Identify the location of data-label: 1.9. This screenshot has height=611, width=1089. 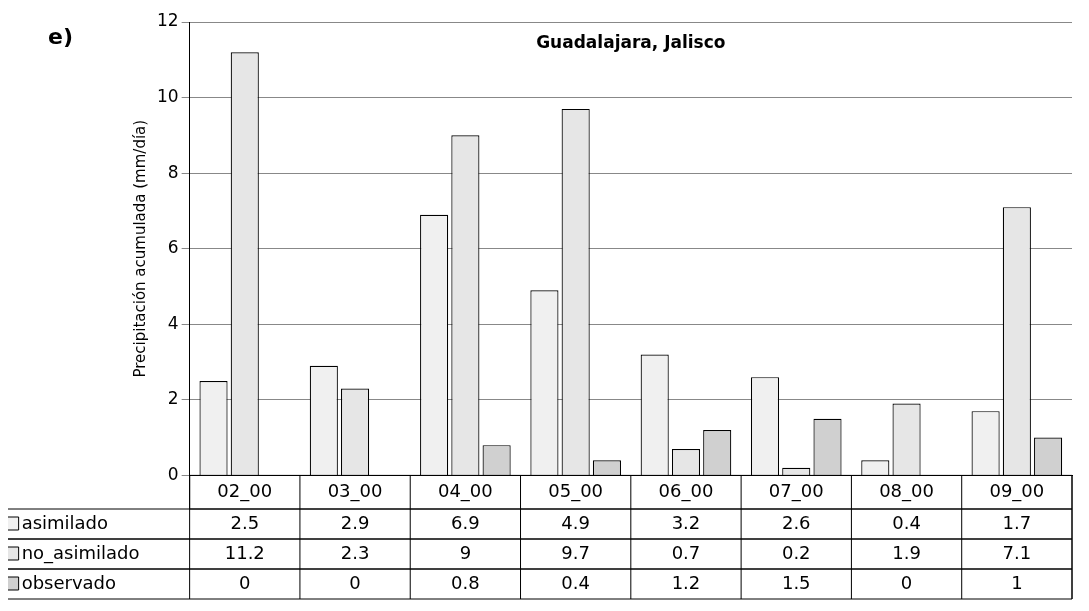
(906, 552).